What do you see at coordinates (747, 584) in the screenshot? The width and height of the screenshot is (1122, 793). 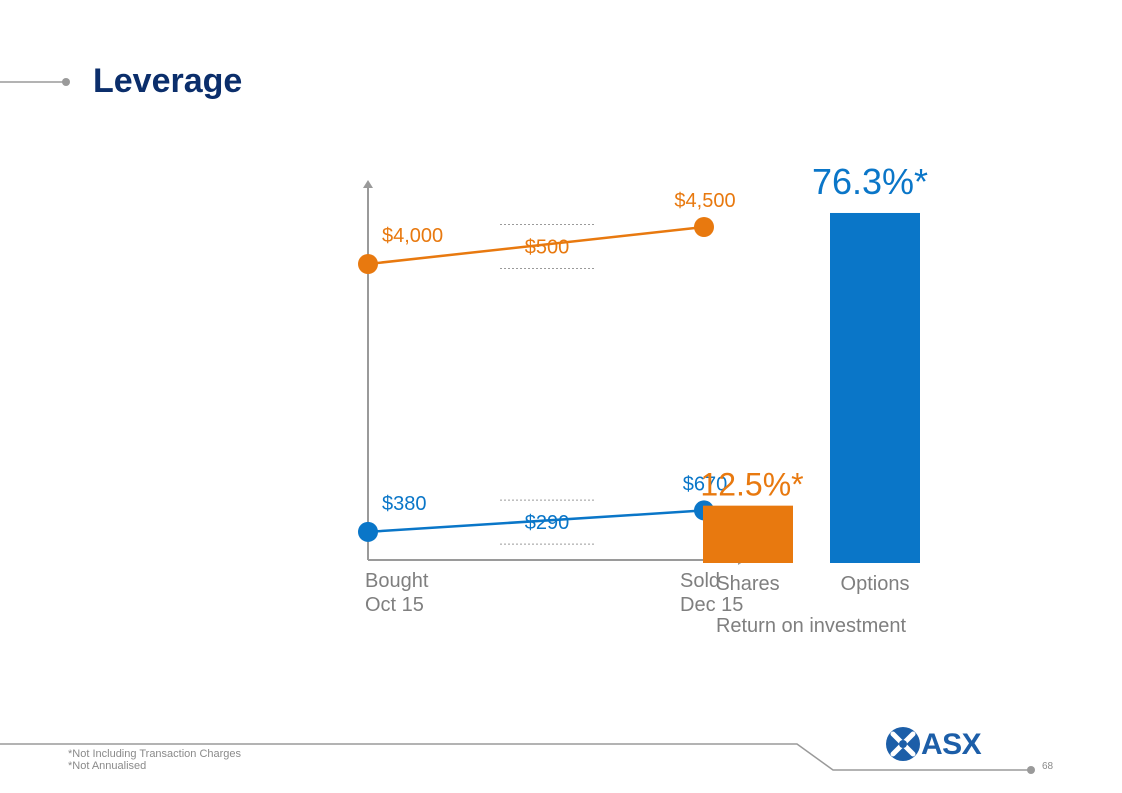 I see `shares-category-label: Shares` at bounding box center [747, 584].